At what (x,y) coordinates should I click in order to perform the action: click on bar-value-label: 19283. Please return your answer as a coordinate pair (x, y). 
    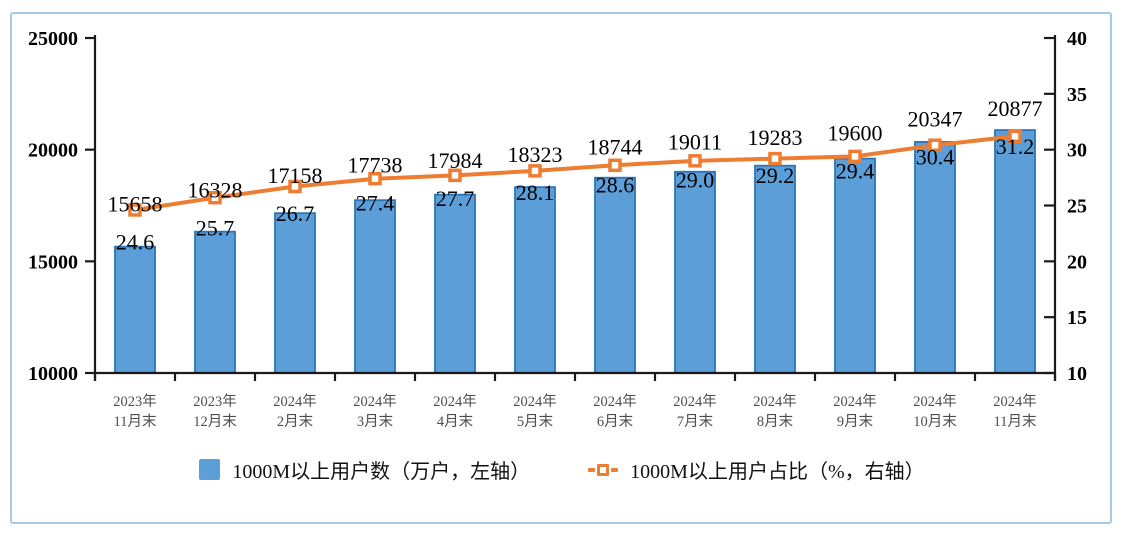
    Looking at the image, I should click on (775, 137).